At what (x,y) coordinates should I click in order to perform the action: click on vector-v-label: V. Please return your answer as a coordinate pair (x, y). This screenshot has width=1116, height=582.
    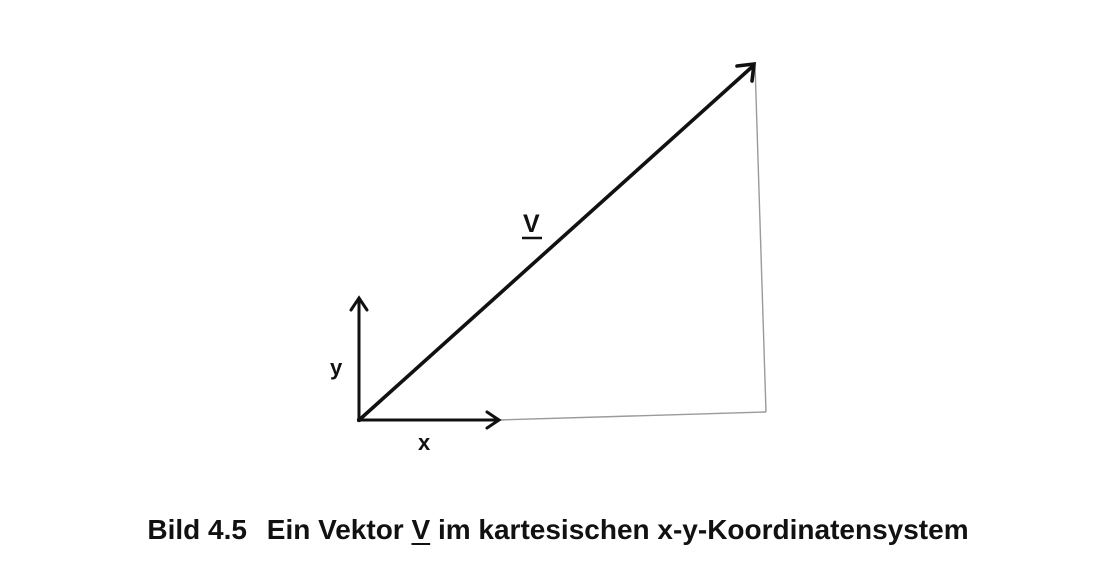
    Looking at the image, I should click on (531, 224).